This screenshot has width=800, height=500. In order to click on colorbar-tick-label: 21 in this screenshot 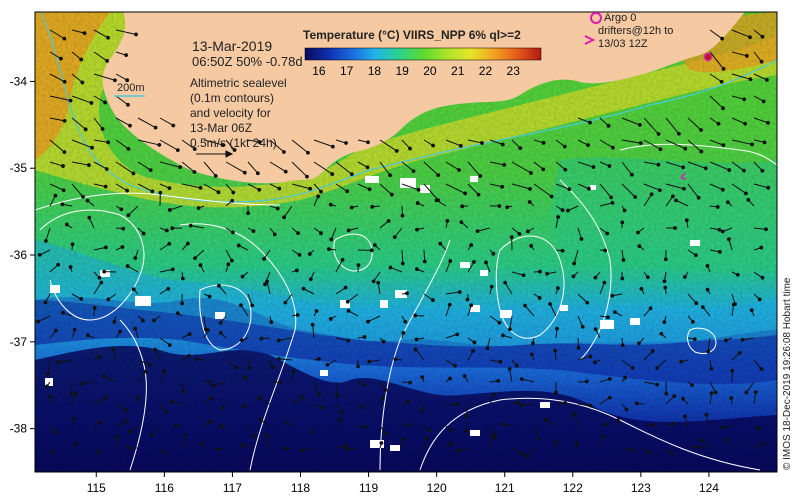, I will do `click(458, 71)`.